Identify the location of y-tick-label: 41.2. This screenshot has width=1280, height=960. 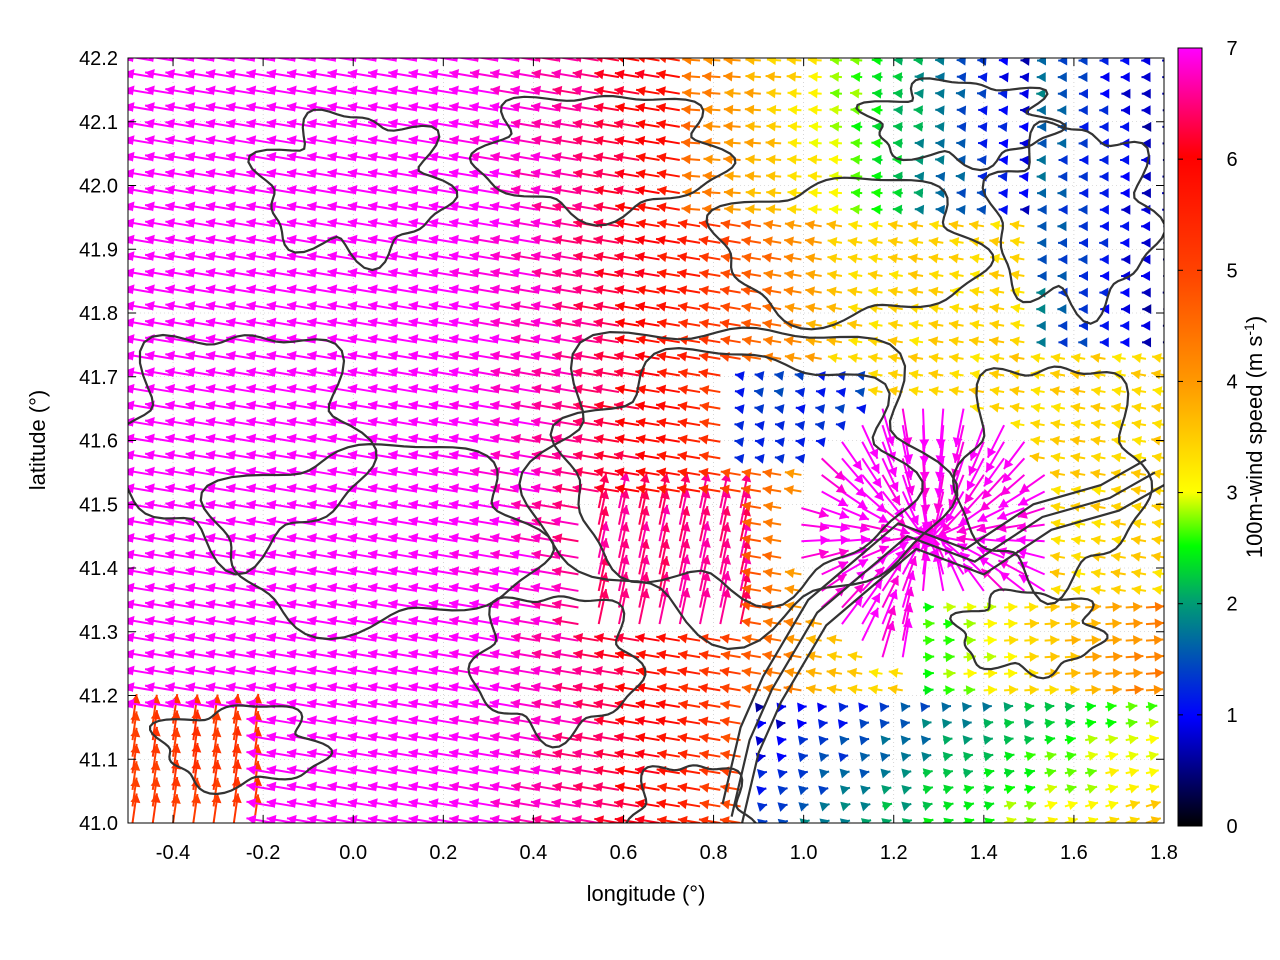
(98, 697).